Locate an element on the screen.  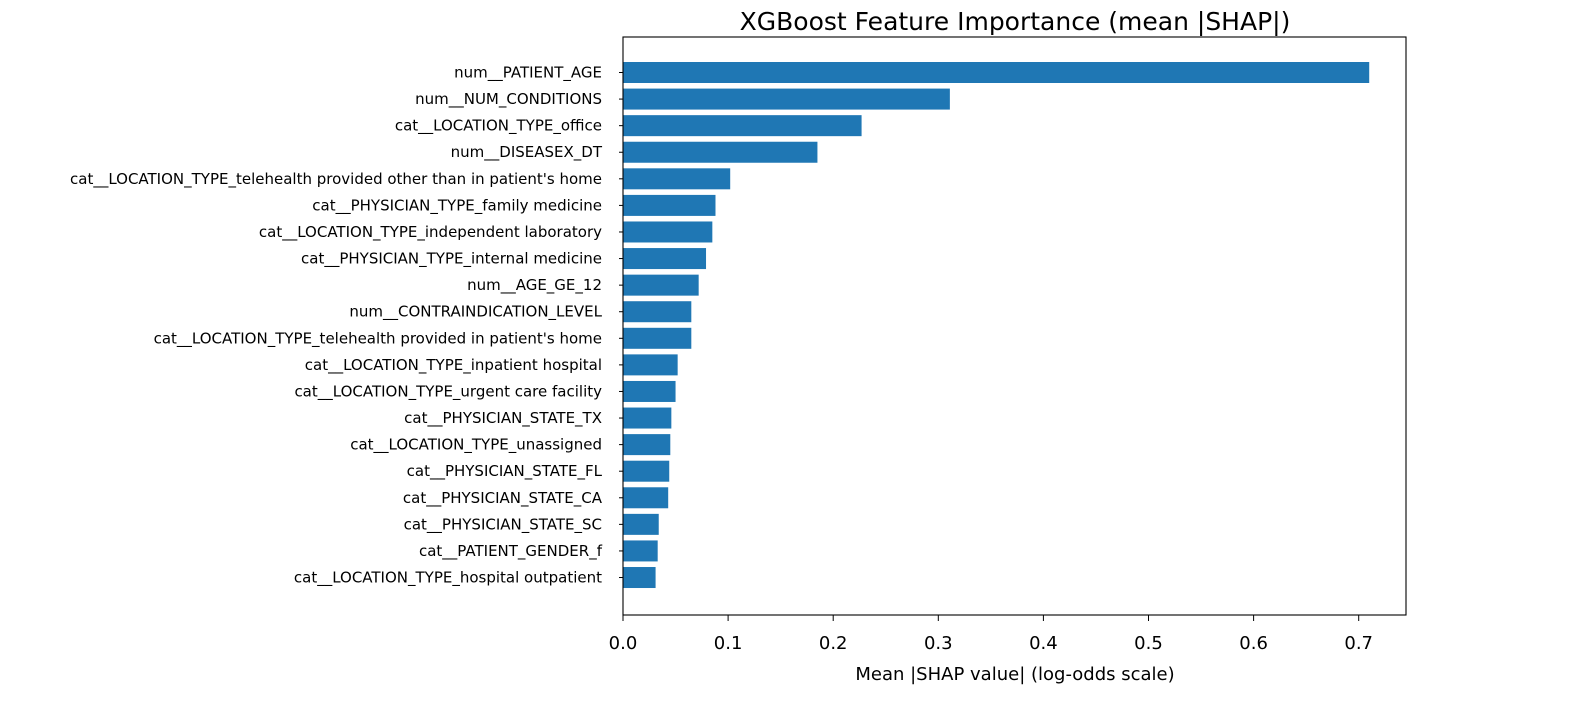
y-tick-label: cat__PHYSICIAN_TYPE_internal medicine is located at coordinates (451, 259).